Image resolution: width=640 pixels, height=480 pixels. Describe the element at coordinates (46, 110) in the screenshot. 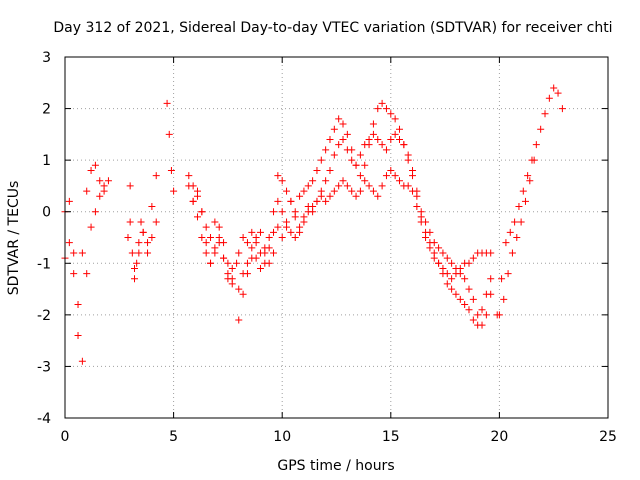

I see `y-tick-label: 2` at that location.